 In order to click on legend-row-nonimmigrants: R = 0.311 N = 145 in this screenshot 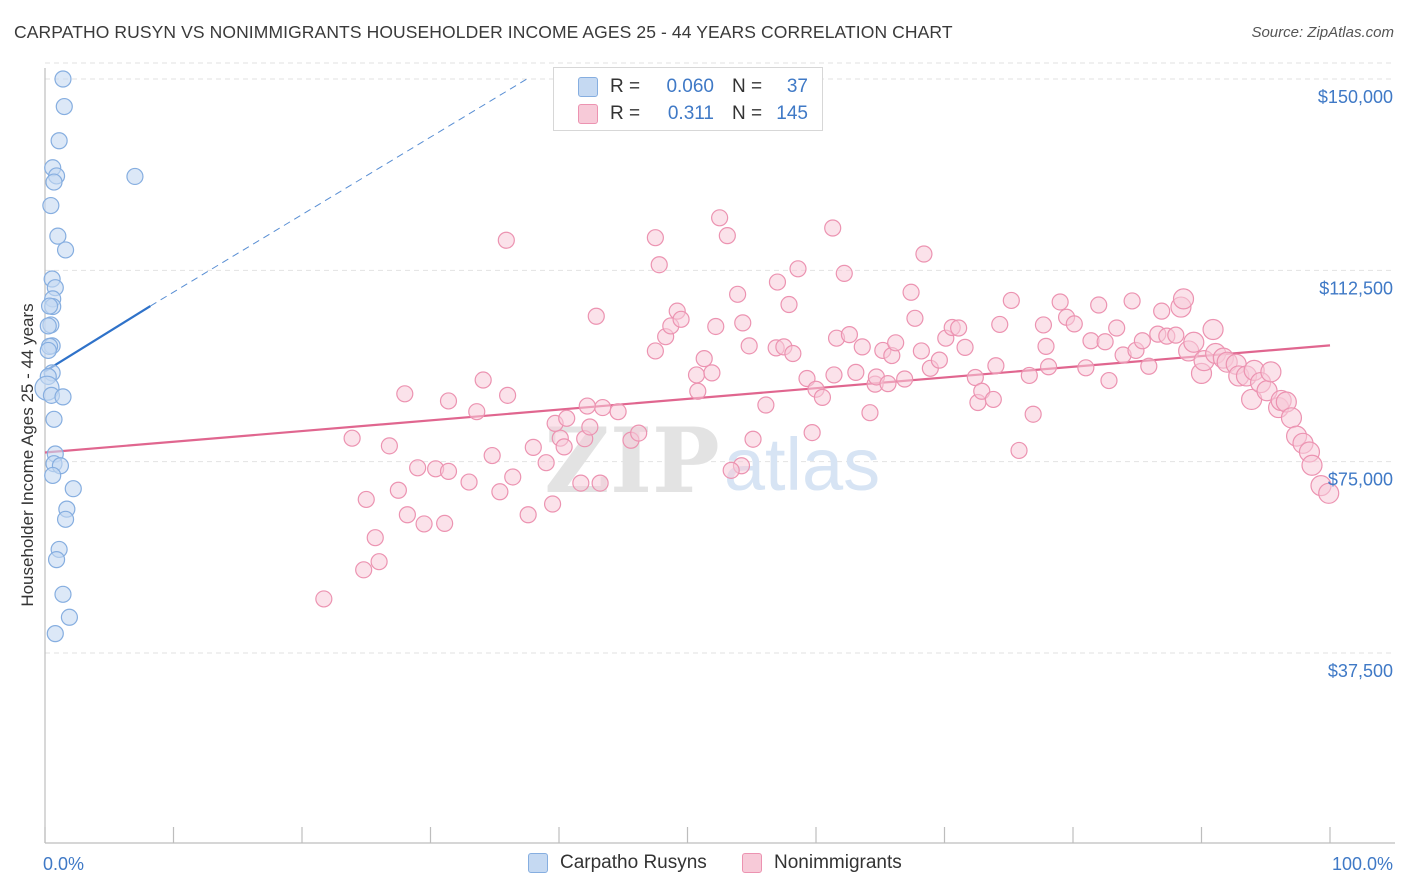, I will do `click(693, 114)`.